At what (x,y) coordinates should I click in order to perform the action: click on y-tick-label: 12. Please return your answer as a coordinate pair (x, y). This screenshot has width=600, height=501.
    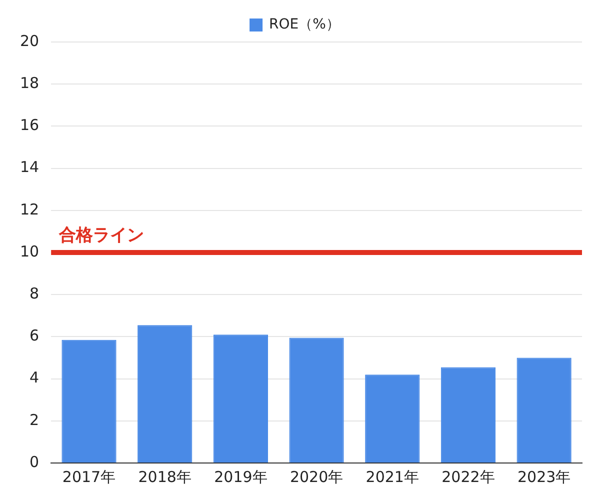
    Looking at the image, I should click on (30, 209).